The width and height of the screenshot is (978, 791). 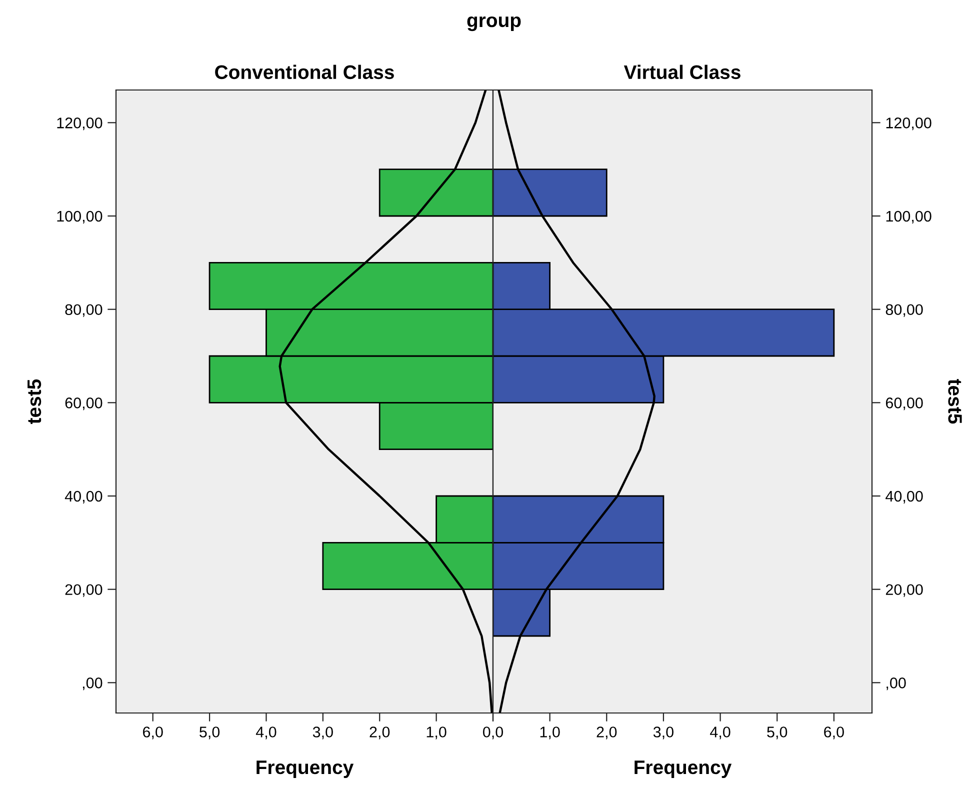 I want to click on x-tick-label: 0,0, so click(x=493, y=733).